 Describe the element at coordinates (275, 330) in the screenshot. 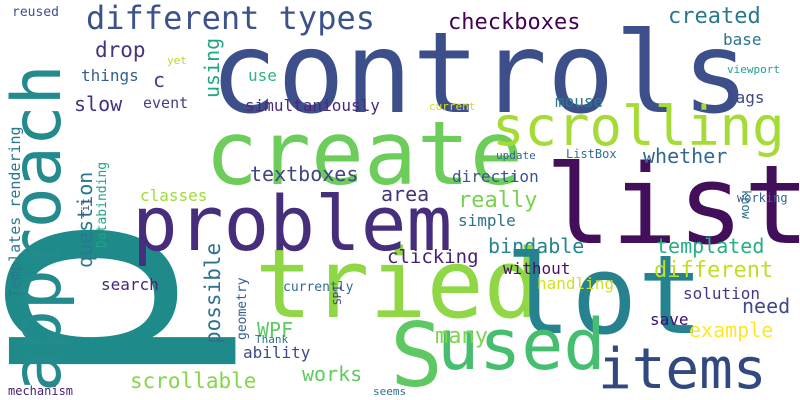

I see `word-wpf: WPF` at that location.